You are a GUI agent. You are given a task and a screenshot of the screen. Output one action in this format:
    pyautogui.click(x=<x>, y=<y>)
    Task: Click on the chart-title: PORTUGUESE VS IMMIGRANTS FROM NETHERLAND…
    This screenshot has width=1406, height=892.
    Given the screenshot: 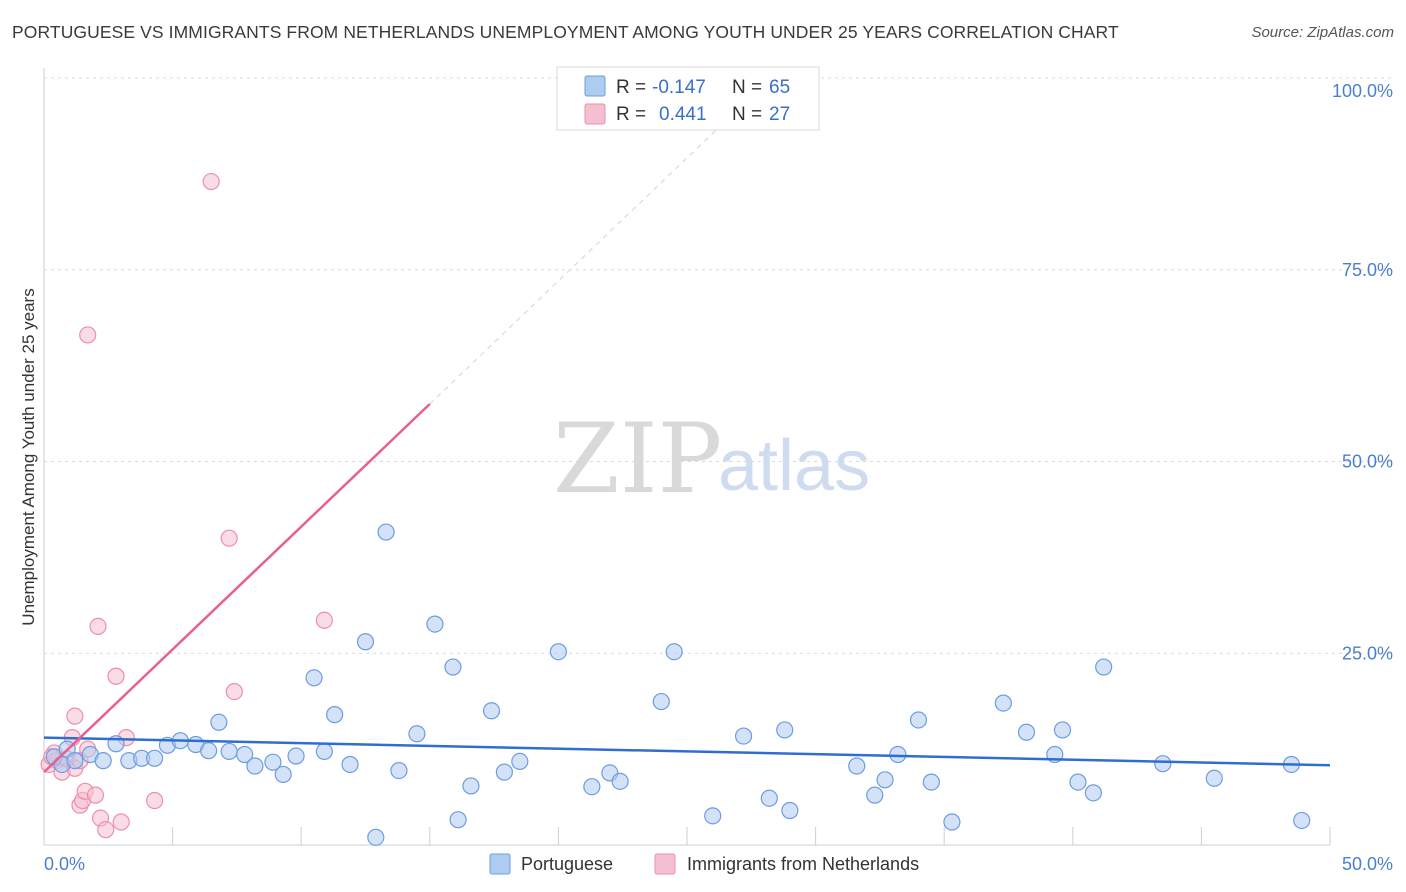 What is the action you would take?
    pyautogui.click(x=565, y=32)
    